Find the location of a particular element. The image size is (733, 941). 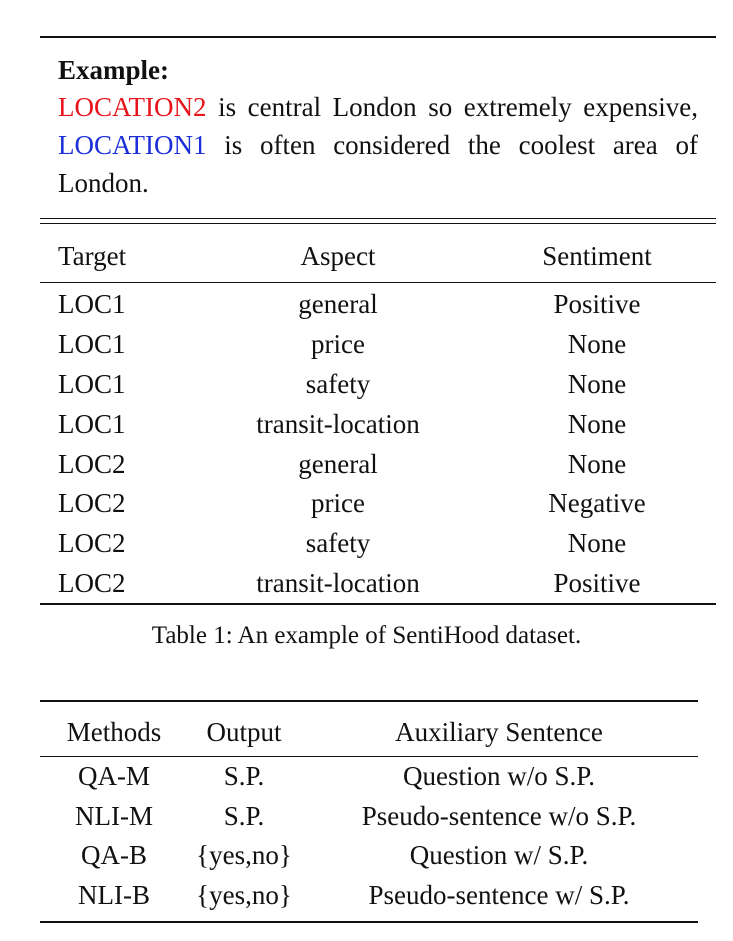

cell-sentiment: Negative is located at coordinates (597, 503).